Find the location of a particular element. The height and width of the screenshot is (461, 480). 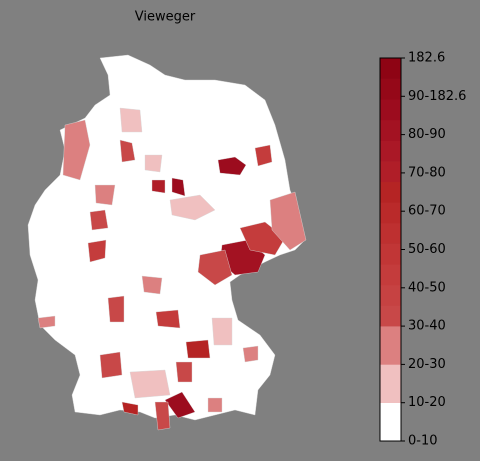

colorbar-label: 0-10 is located at coordinates (423, 441).